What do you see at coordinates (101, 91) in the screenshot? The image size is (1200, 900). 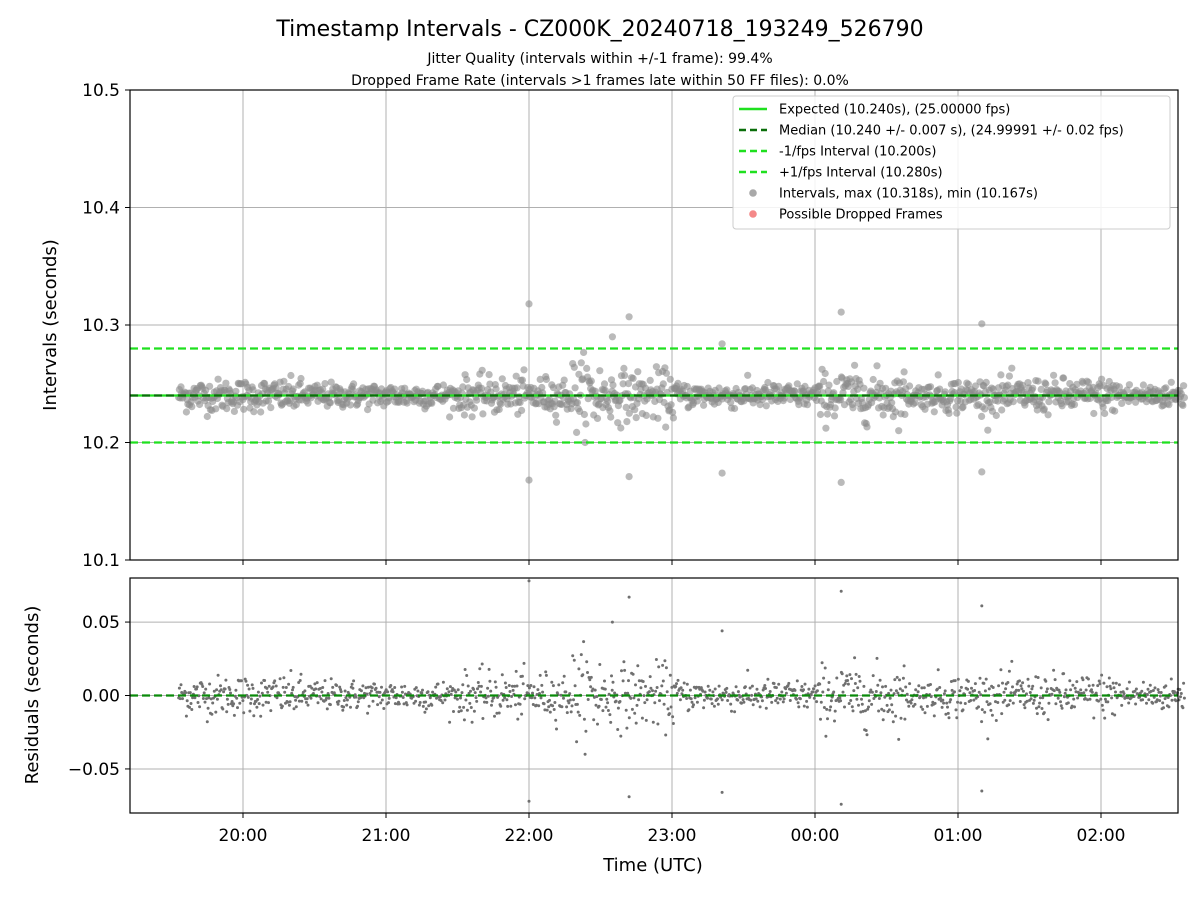 I see `top-y-tick-label: 10.5` at bounding box center [101, 91].